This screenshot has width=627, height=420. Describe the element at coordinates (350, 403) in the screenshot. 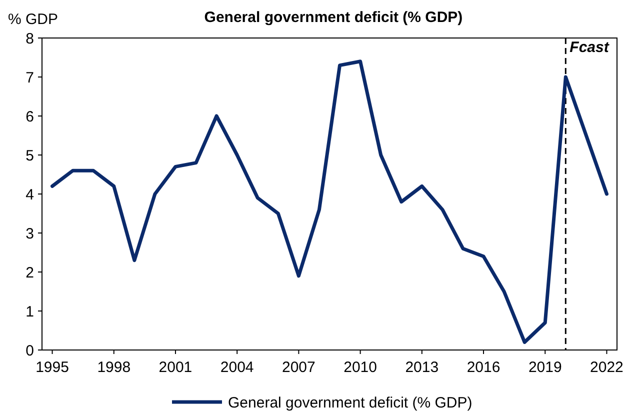

I see `legend-label: General government deficit (% GDP)` at that location.